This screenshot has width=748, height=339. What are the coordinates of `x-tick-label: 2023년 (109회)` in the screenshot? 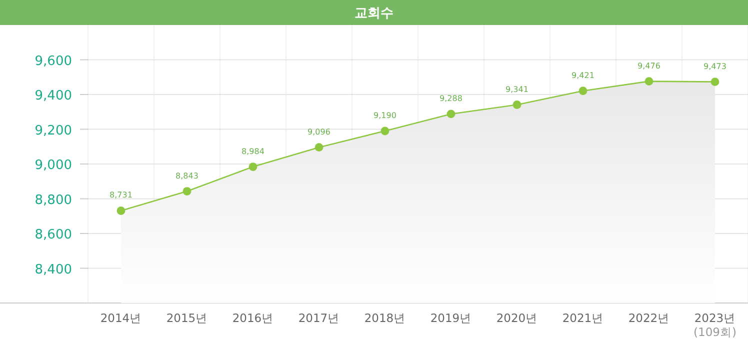 It's located at (715, 325).